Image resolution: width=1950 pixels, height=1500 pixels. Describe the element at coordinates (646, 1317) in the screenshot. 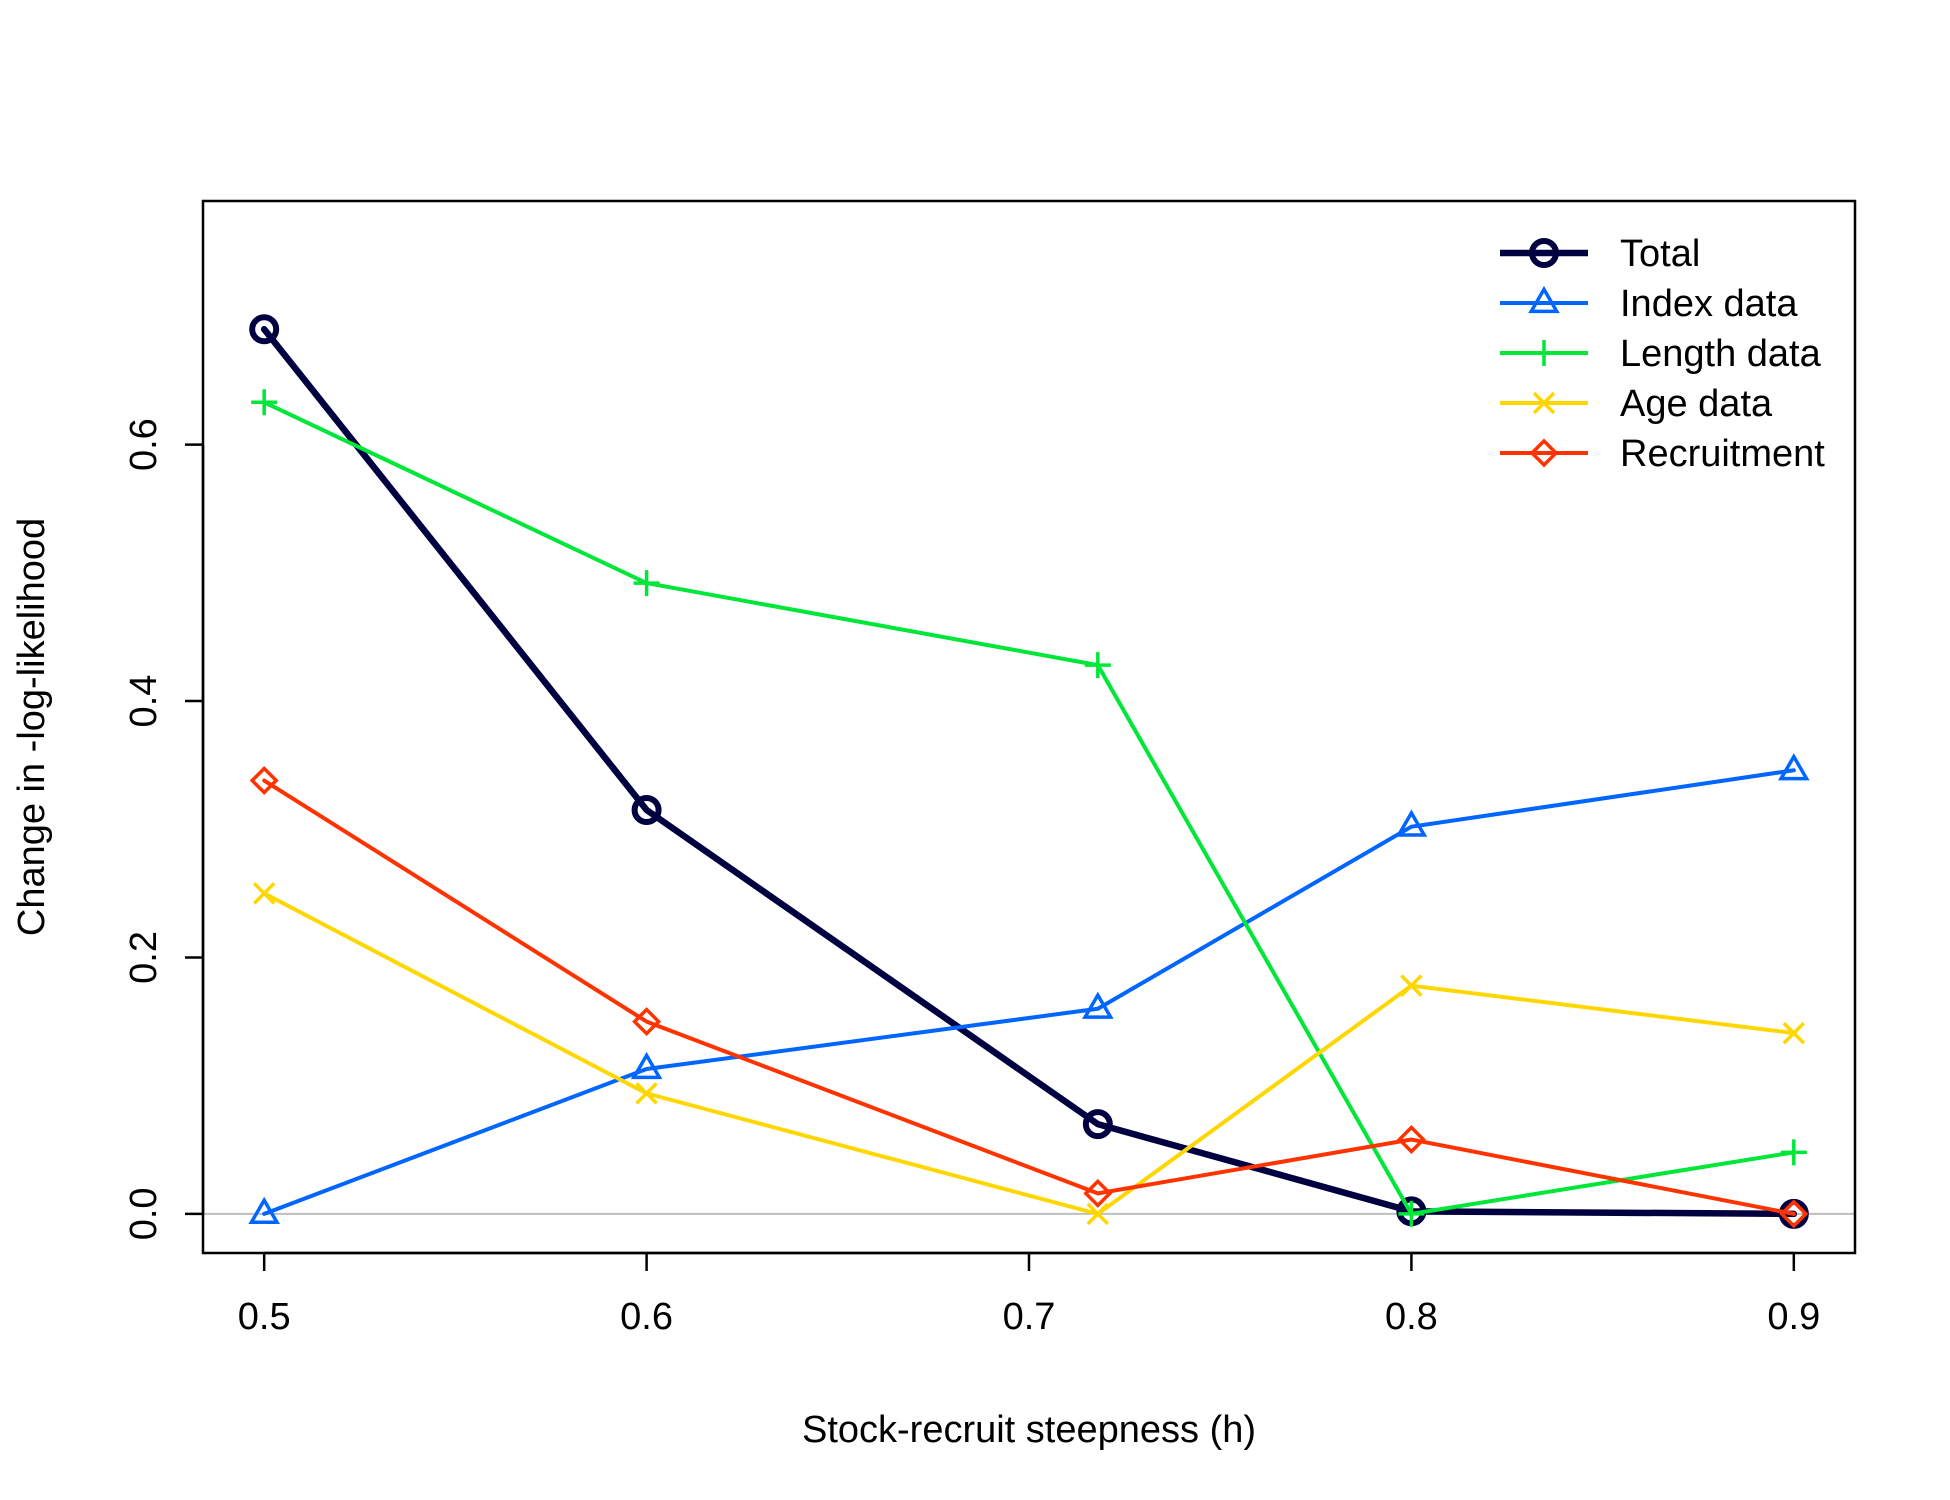

I see `x-tick-label: 0.6` at that location.